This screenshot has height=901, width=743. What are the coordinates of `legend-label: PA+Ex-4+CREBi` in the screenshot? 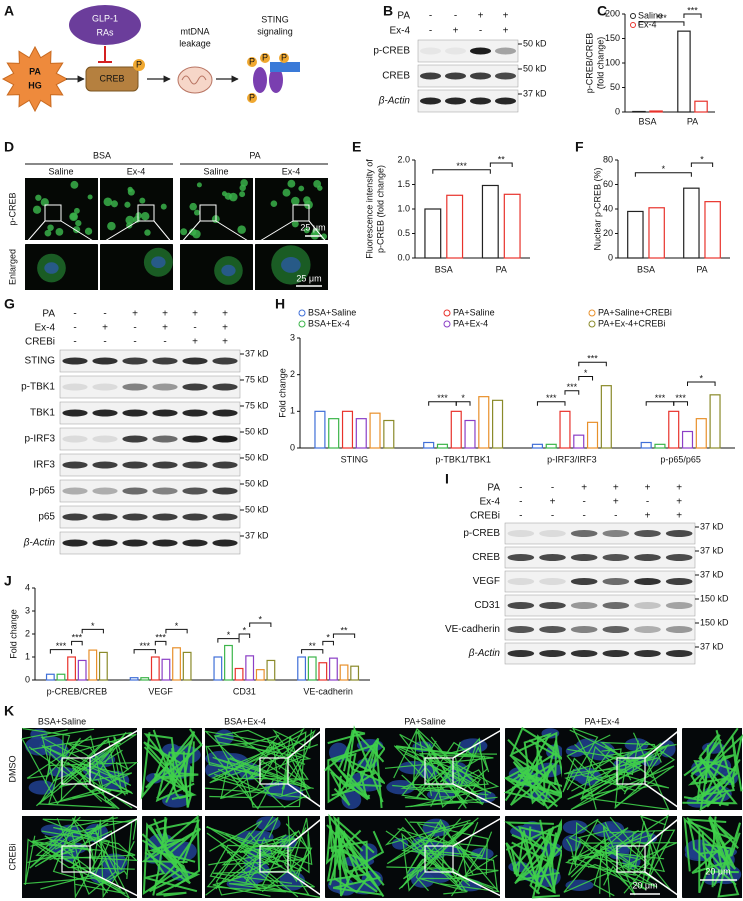 It's located at (631, 323).